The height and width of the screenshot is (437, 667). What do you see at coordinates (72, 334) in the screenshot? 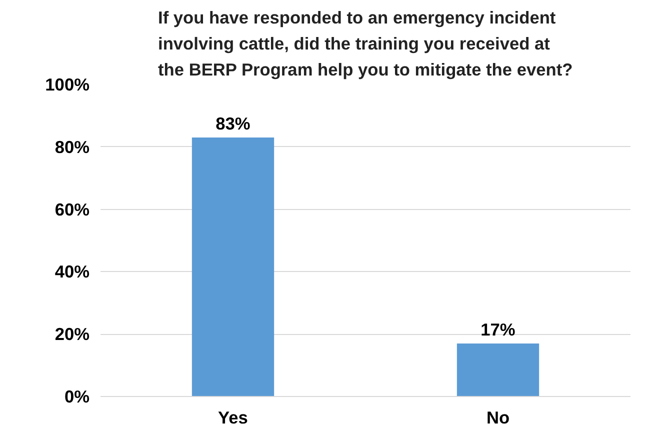
I see `y-tick-label: 20%` at bounding box center [72, 334].